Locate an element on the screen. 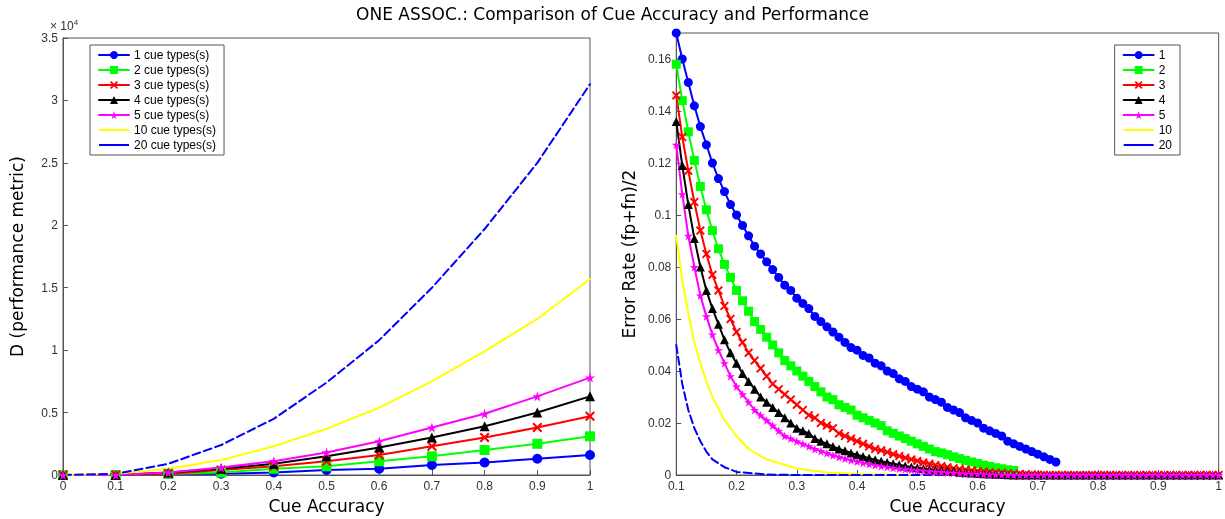 The width and height of the screenshot is (1225, 519). legend-label: 2 is located at coordinates (1162, 70).